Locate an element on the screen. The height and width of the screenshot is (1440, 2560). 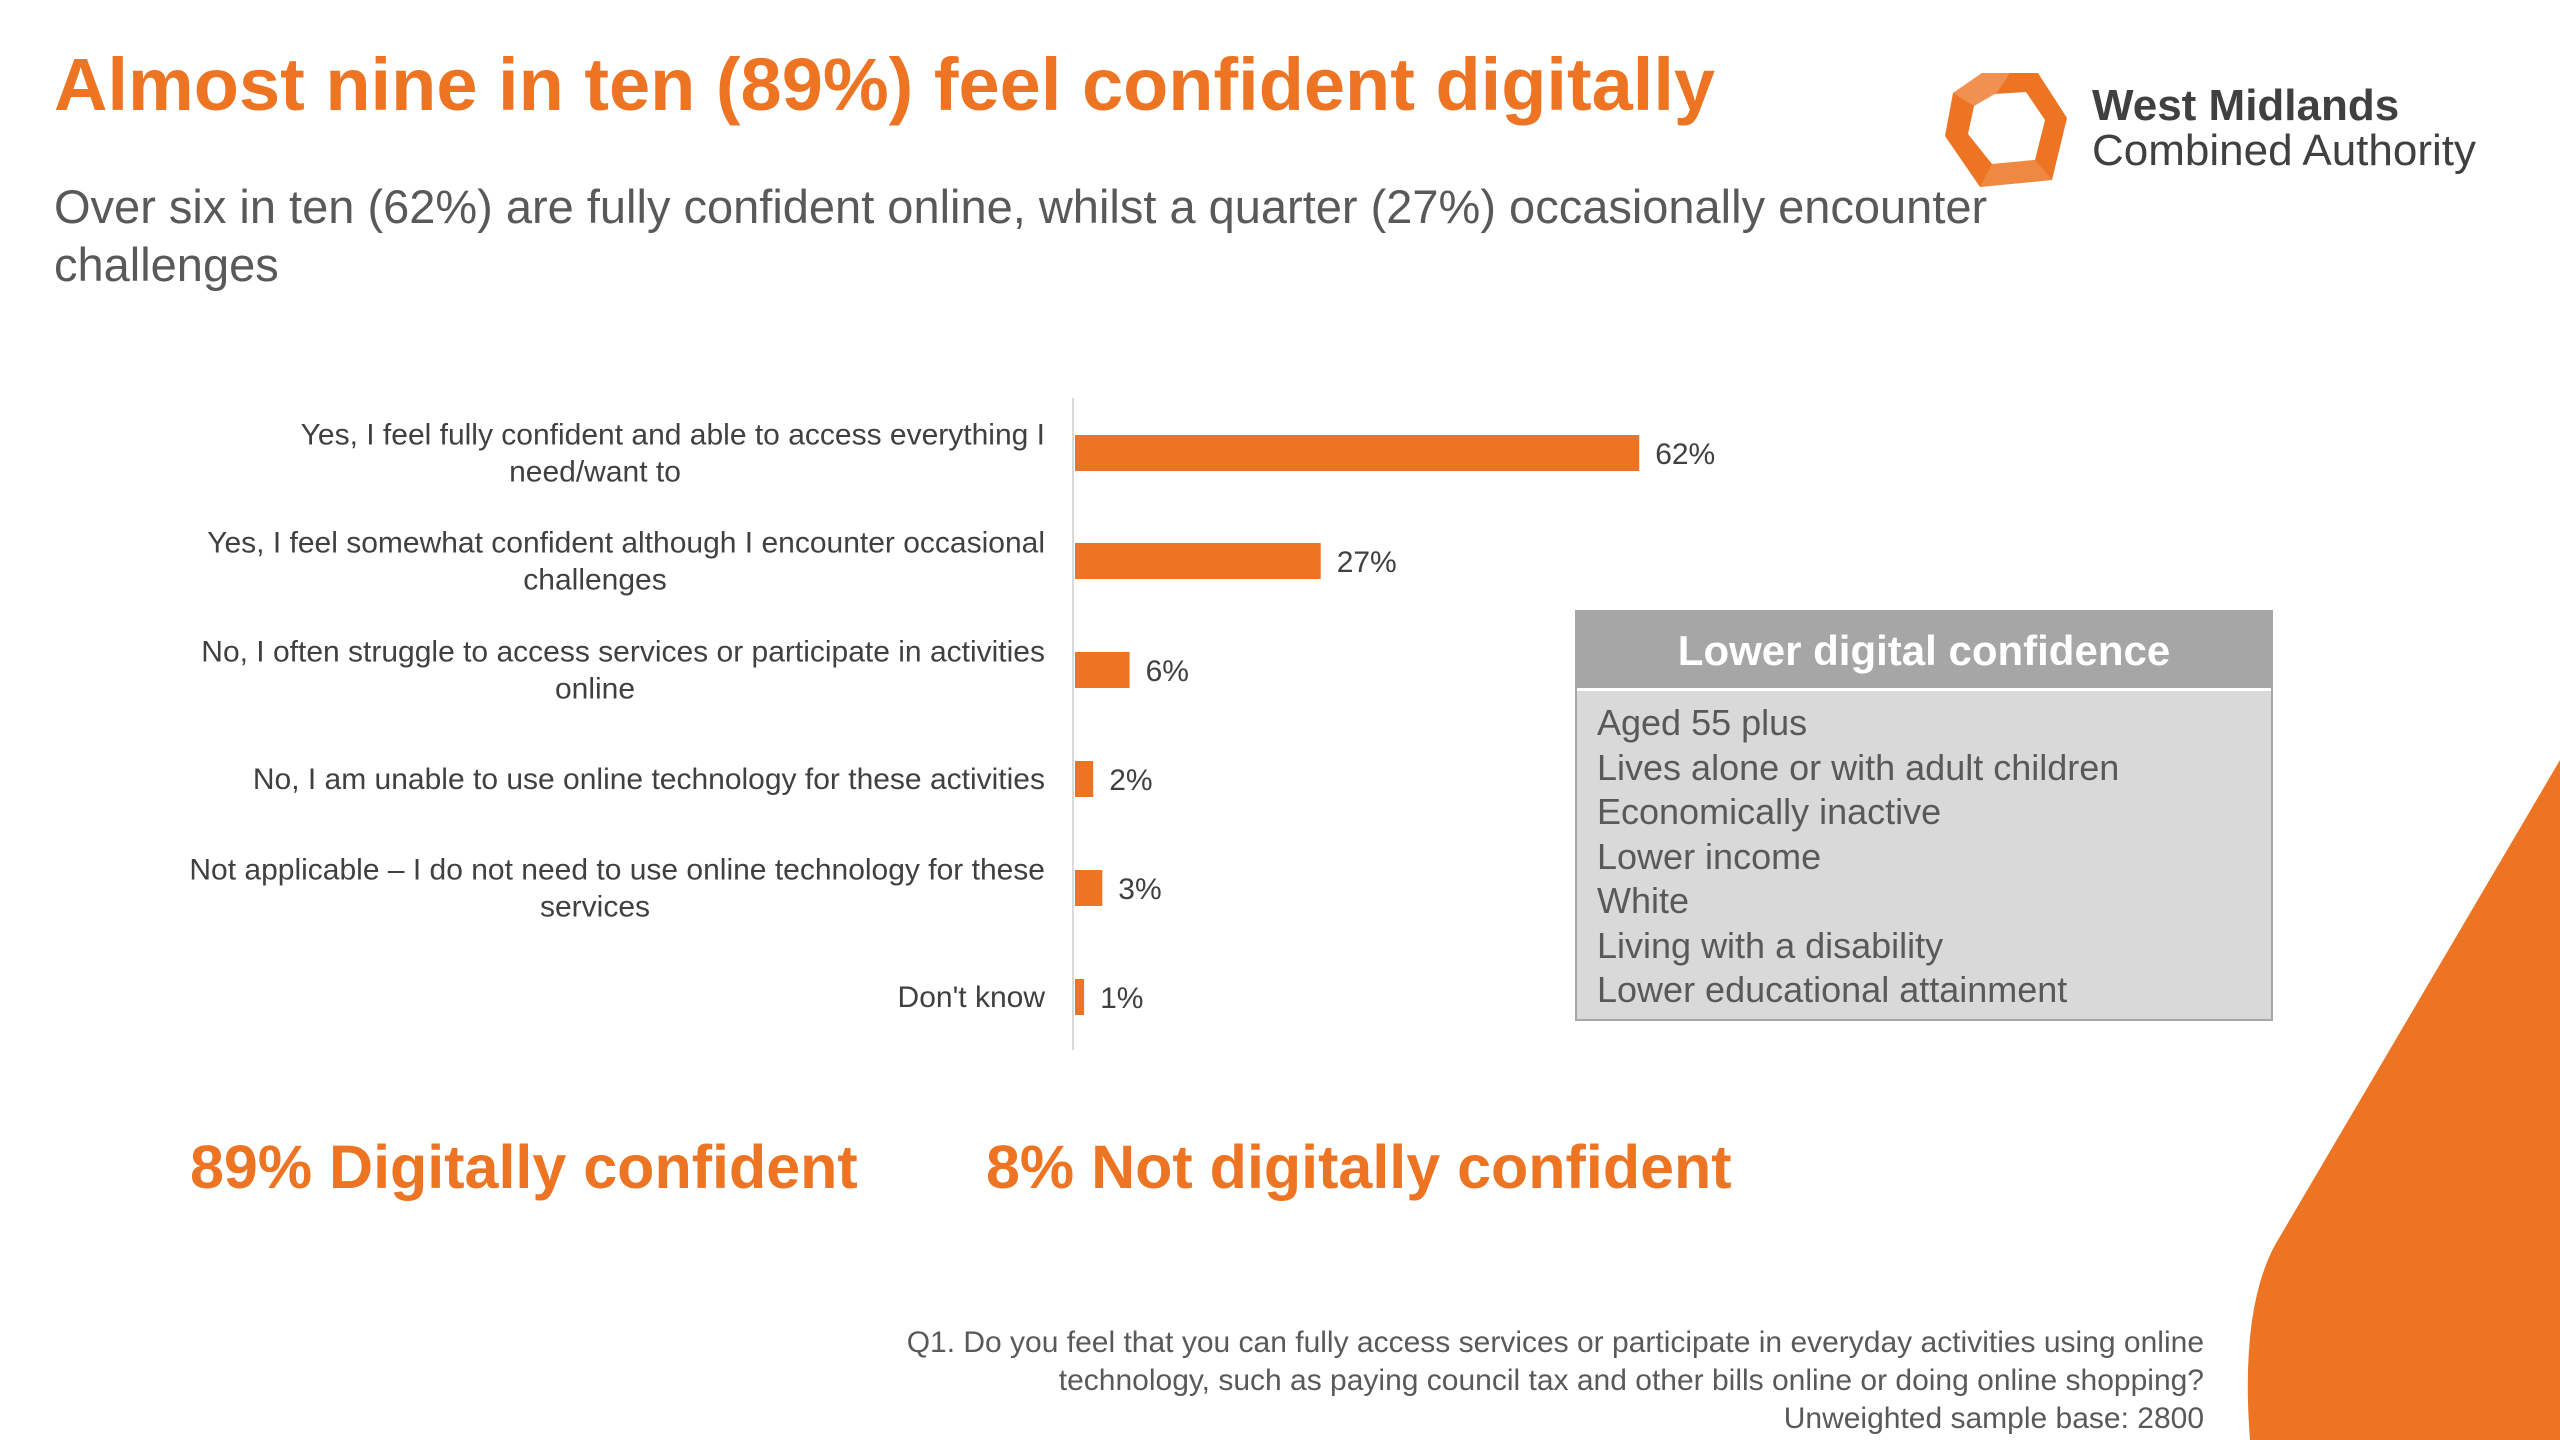
category-label: online is located at coordinates (595, 689).